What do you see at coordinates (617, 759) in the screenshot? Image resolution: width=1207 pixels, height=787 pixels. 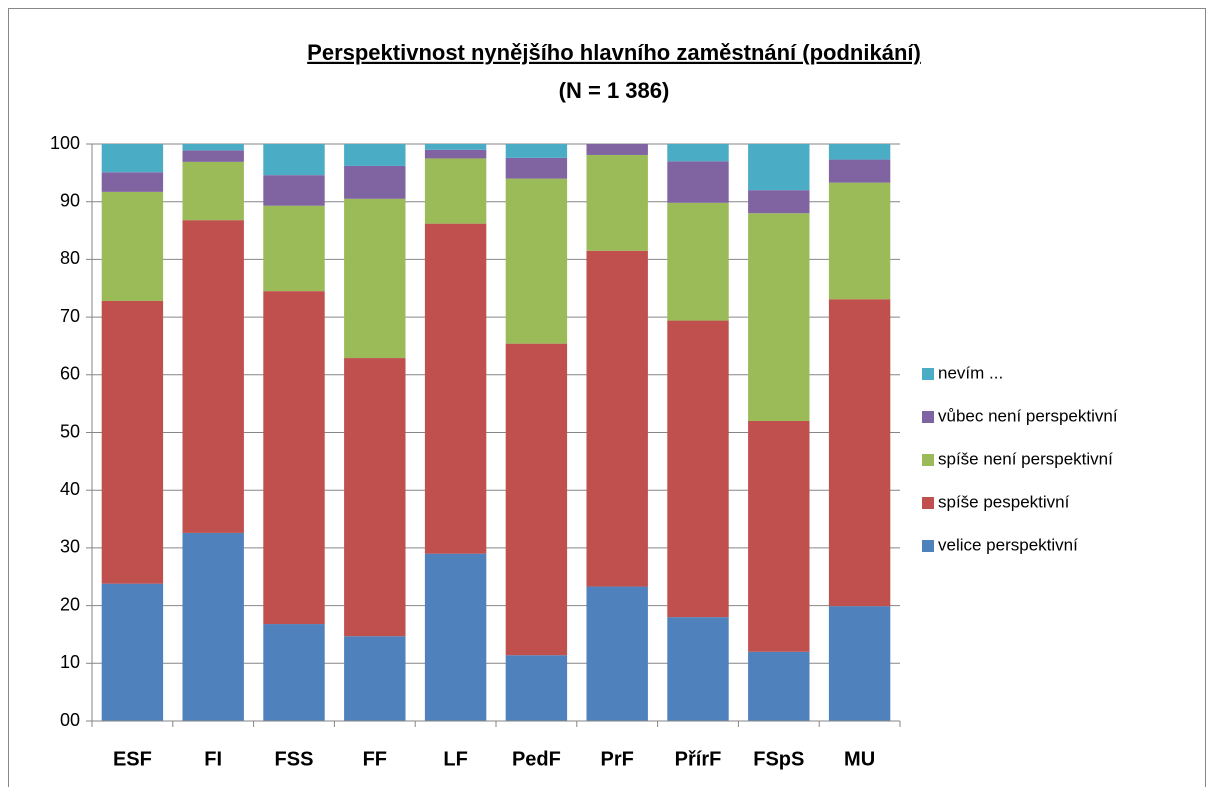 I see `x-tick-label: PrF` at bounding box center [617, 759].